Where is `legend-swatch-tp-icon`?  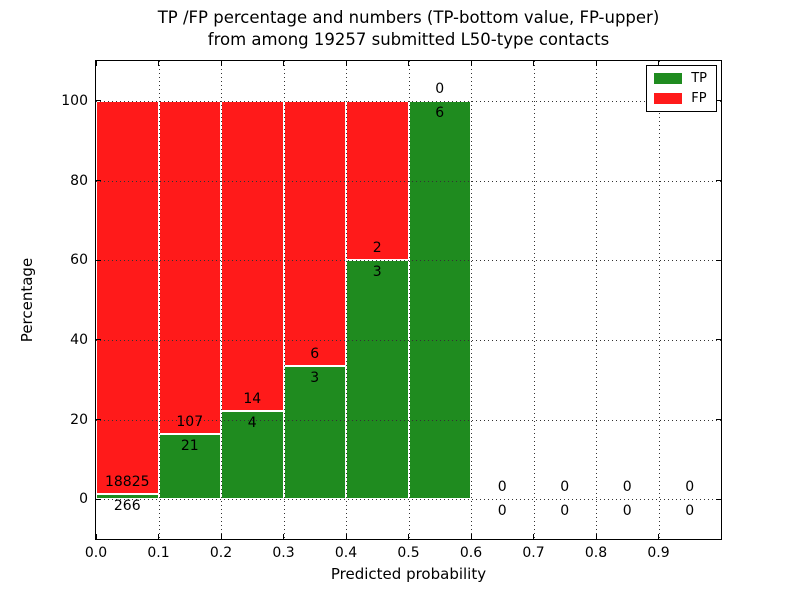
legend-swatch-tp-icon is located at coordinates (668, 78).